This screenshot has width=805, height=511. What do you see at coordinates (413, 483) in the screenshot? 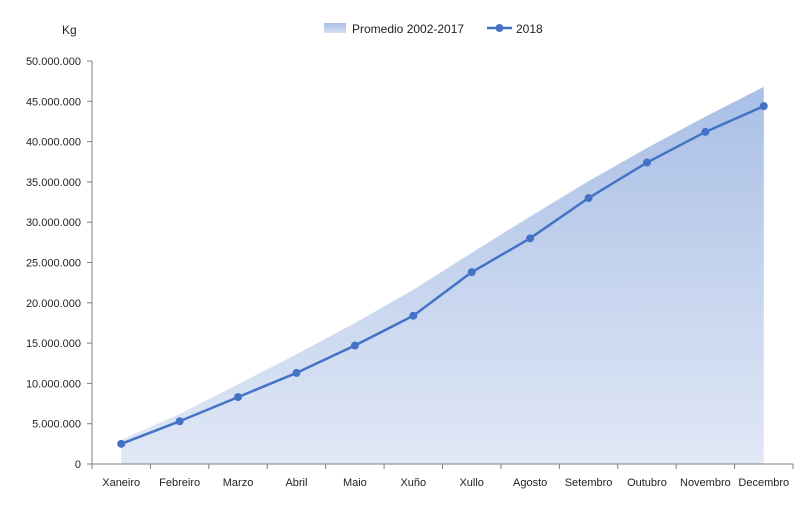
I see `x-tick-label: Xuño` at bounding box center [413, 483].